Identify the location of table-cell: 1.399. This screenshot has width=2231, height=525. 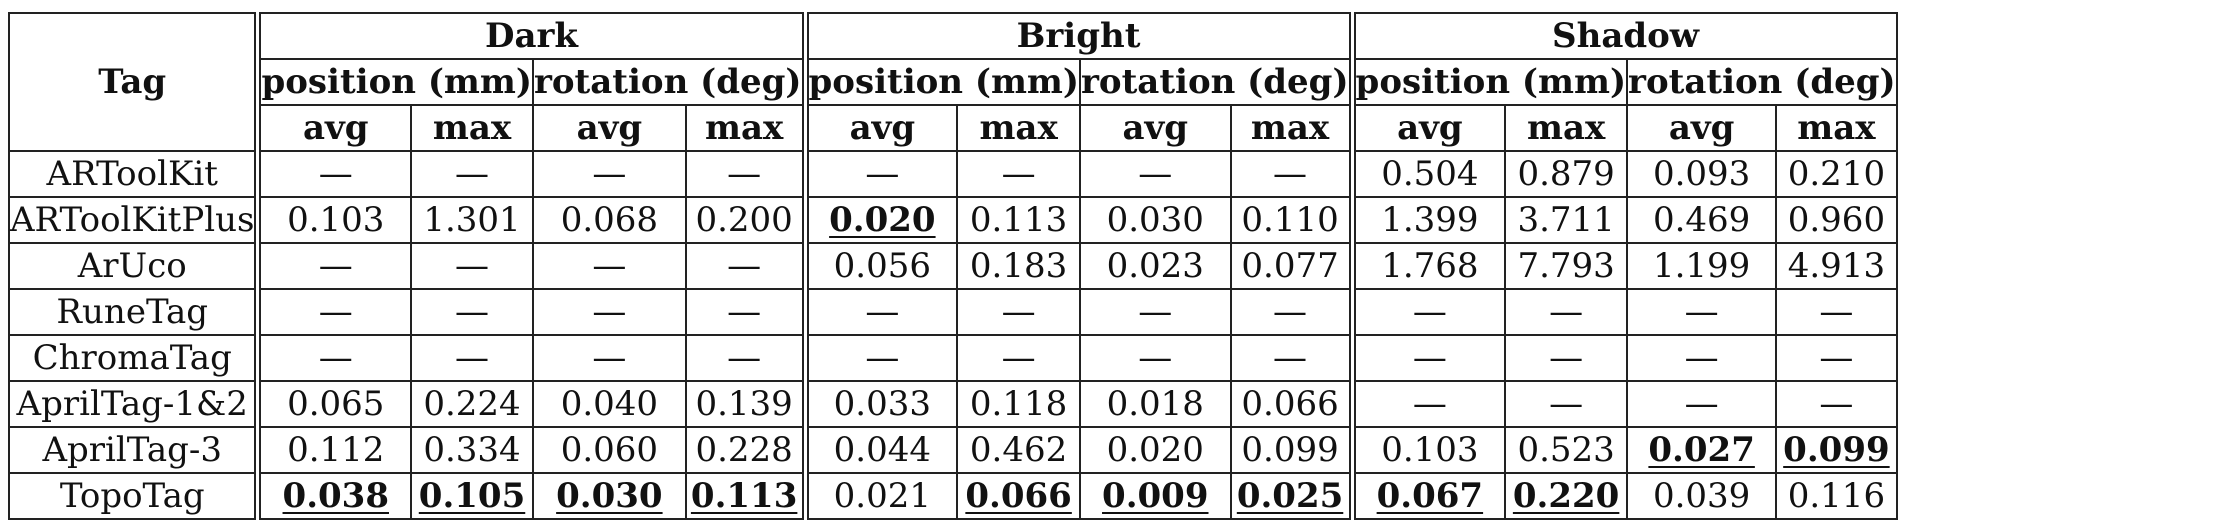
(1429, 220).